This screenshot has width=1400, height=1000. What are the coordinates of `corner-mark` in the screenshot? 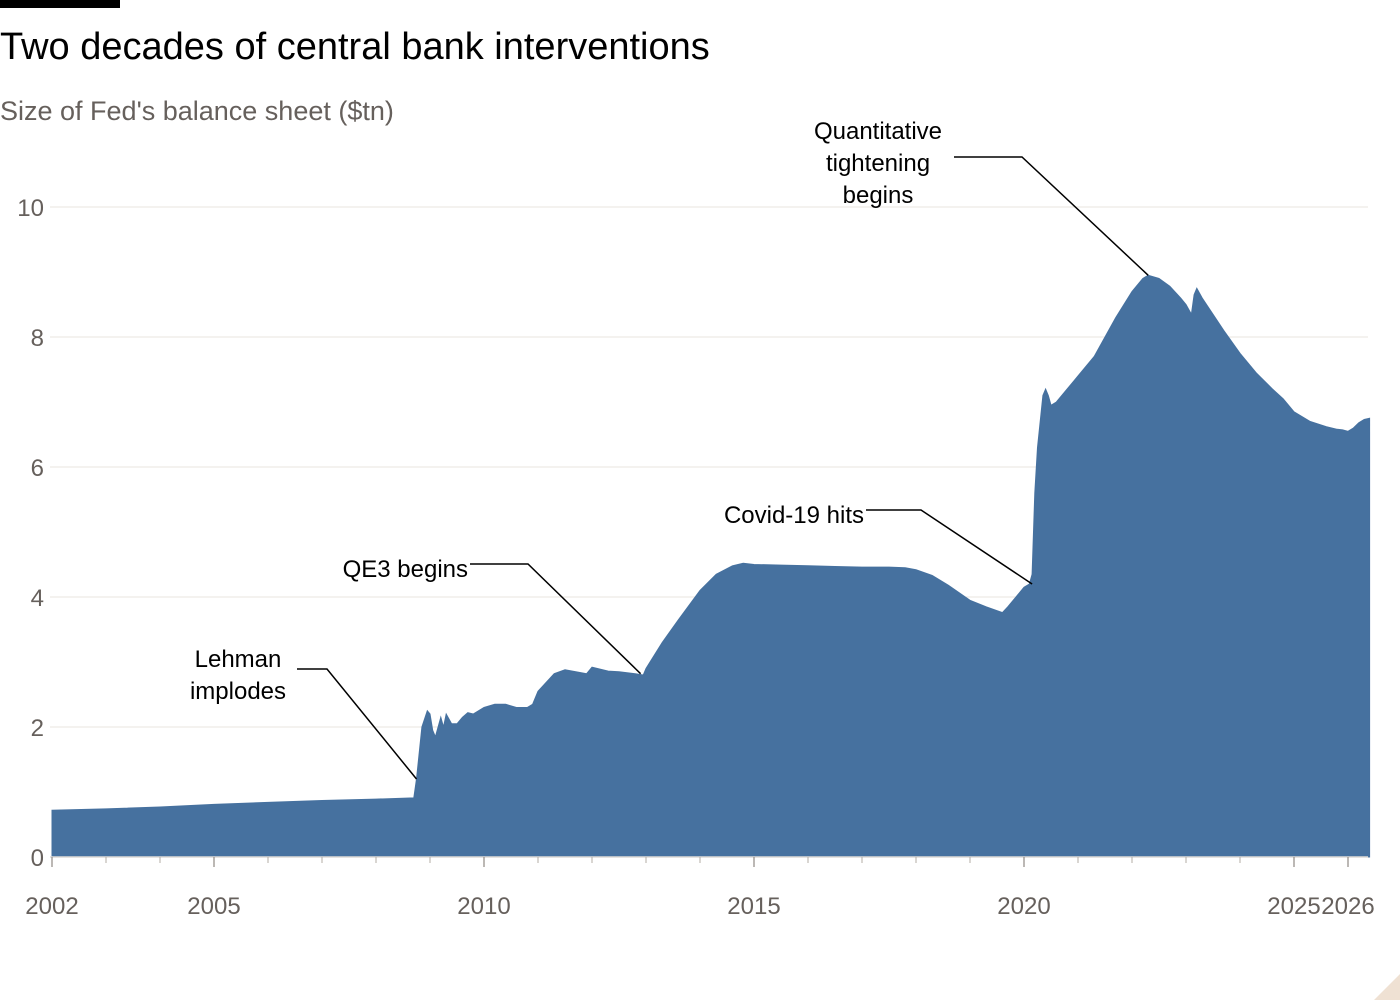 It's located at (1387, 987).